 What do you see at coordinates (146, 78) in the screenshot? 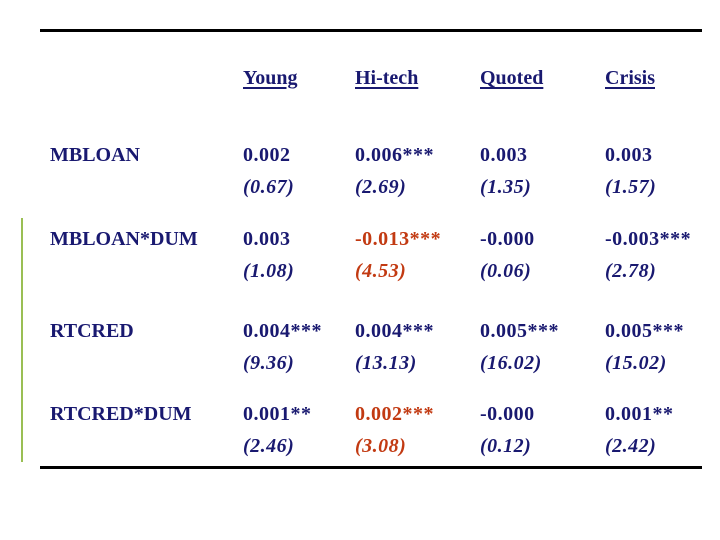
I see `header-spacer` at bounding box center [146, 78].